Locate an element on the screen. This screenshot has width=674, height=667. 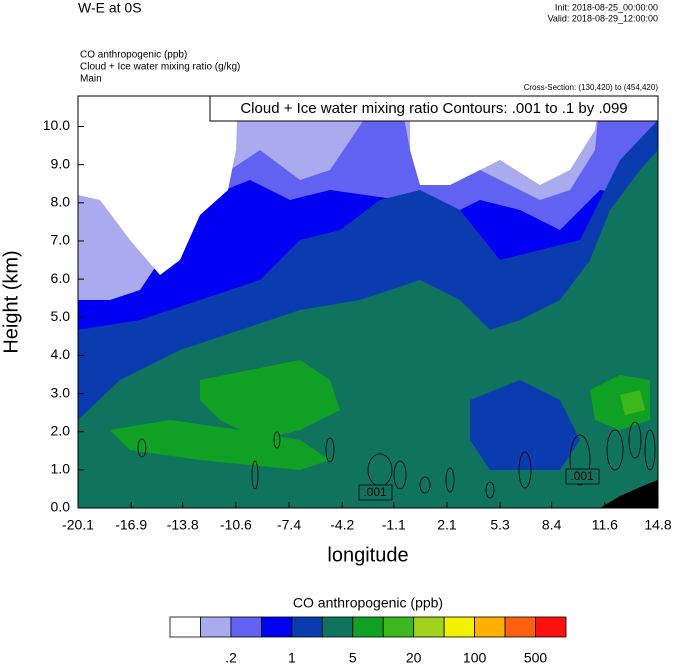
x-tick-label: 8.4 is located at coordinates (552, 525).